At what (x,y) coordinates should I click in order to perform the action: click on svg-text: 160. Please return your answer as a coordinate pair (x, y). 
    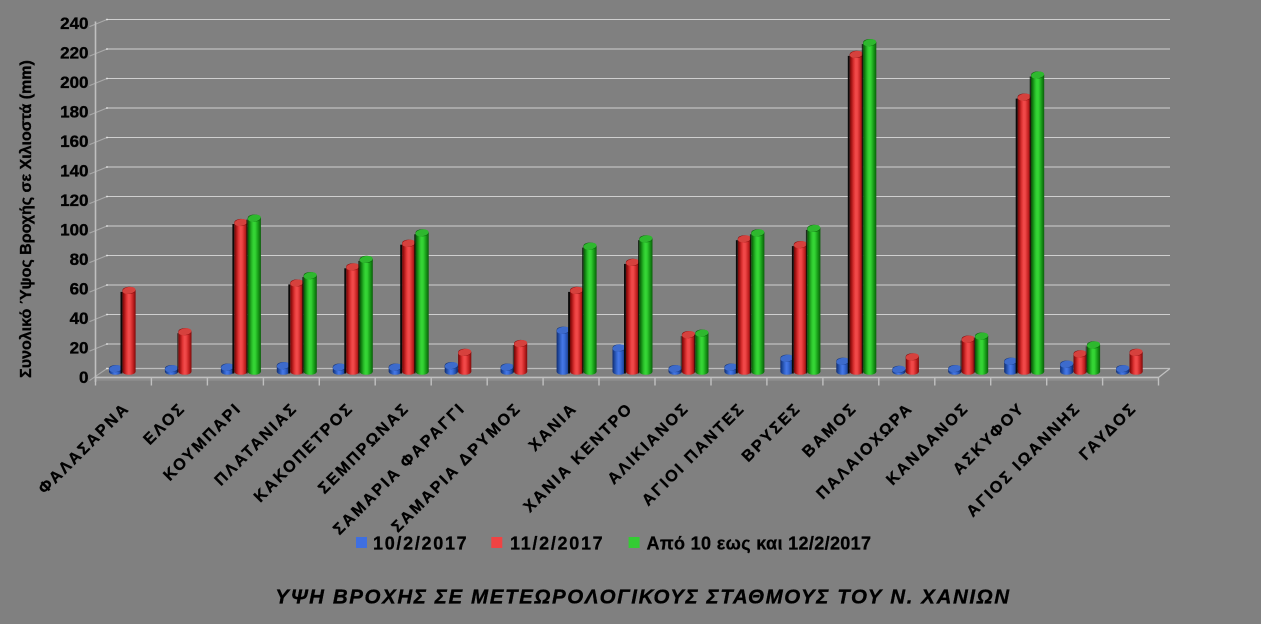
    Looking at the image, I should click on (74, 141).